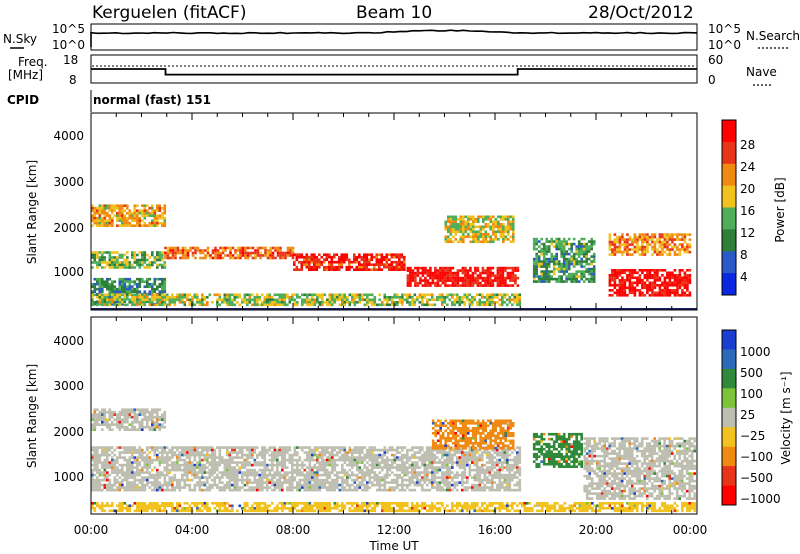 The height and width of the screenshot is (554, 800). I want to click on cpid-text: normal (fast) 151, so click(152, 100).